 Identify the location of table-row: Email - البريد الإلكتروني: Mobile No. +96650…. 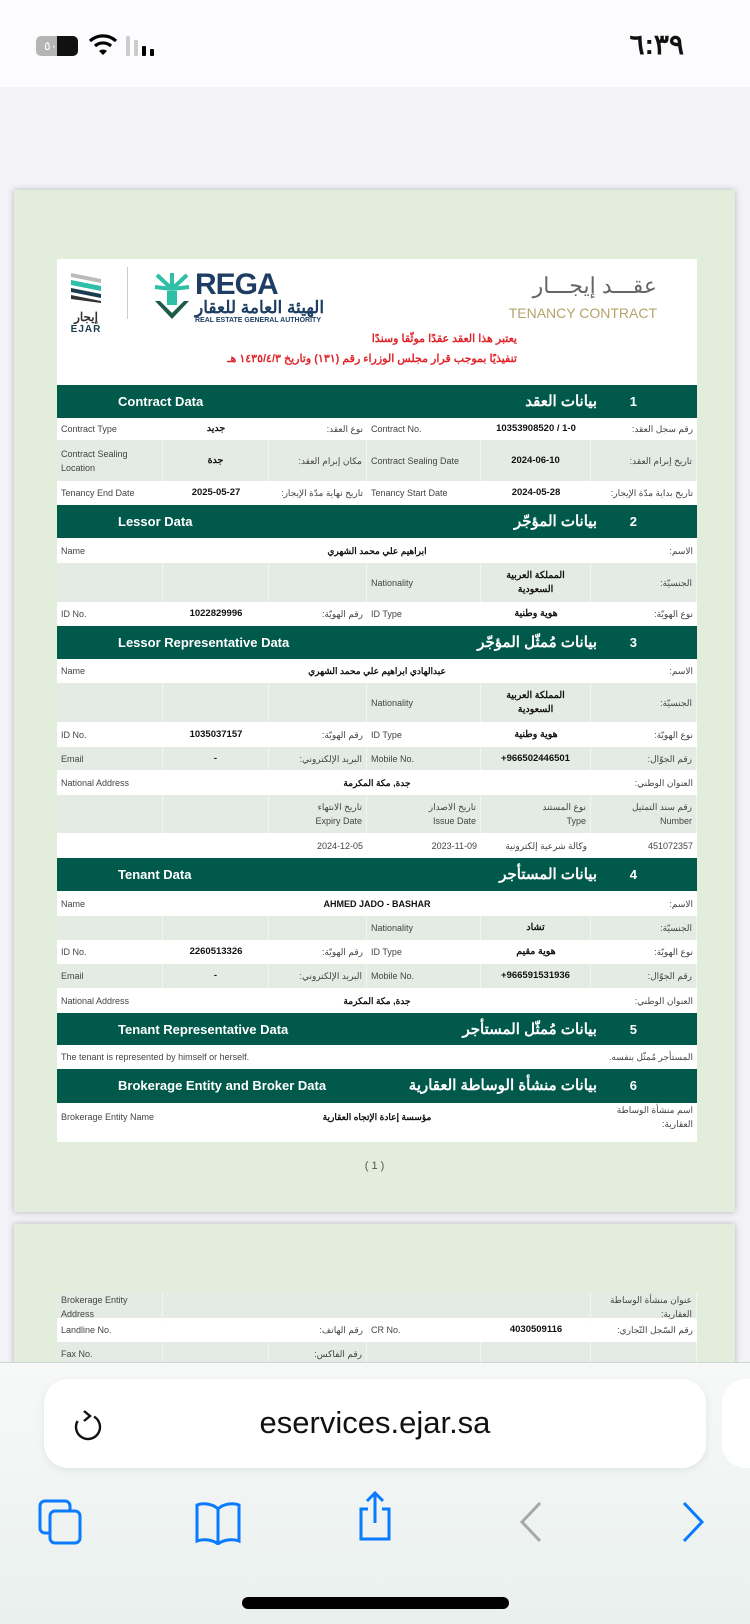
(377, 758).